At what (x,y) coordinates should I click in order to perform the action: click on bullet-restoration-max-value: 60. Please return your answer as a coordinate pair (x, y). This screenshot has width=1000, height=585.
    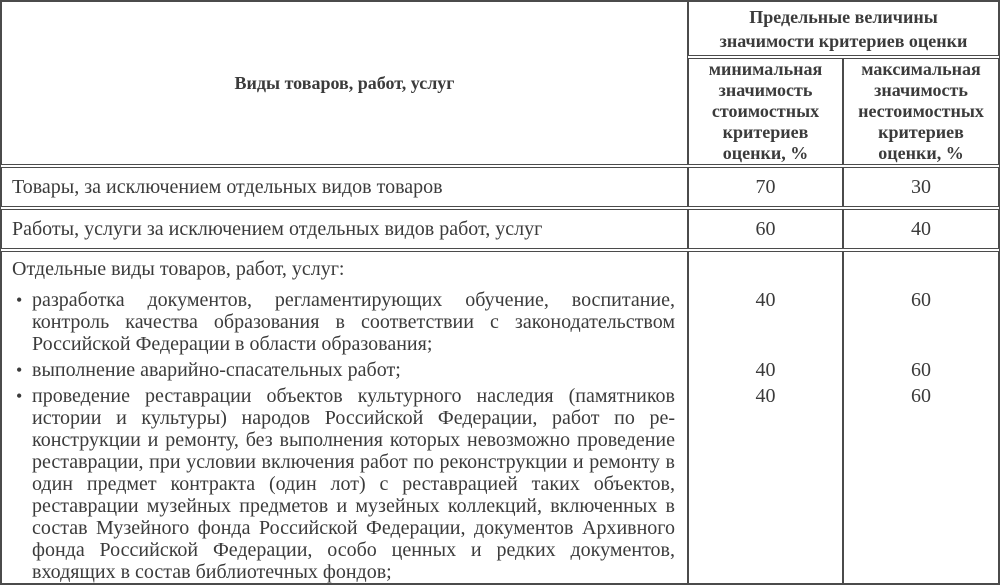
    Looking at the image, I should click on (921, 396).